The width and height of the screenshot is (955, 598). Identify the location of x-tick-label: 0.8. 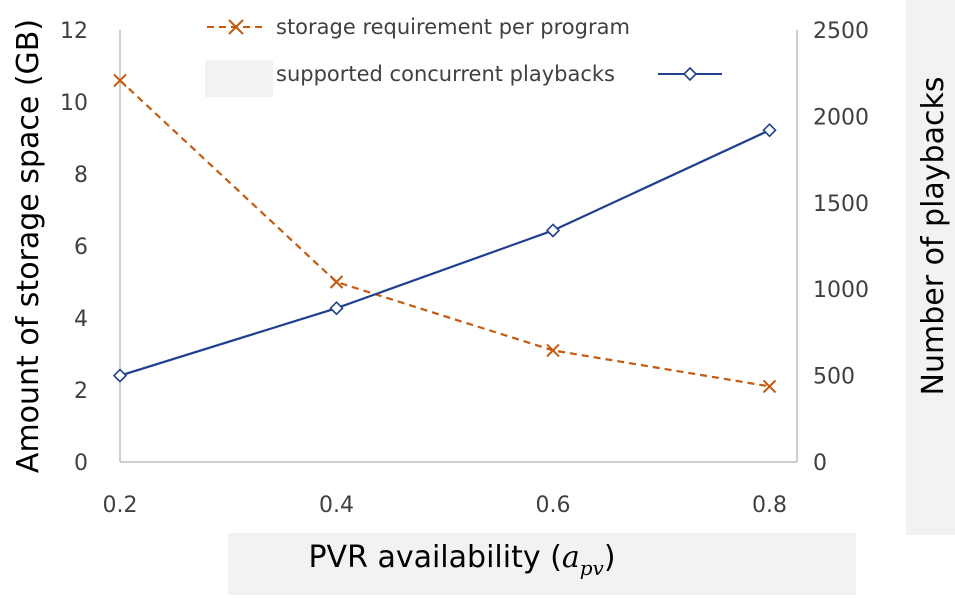
(769, 505).